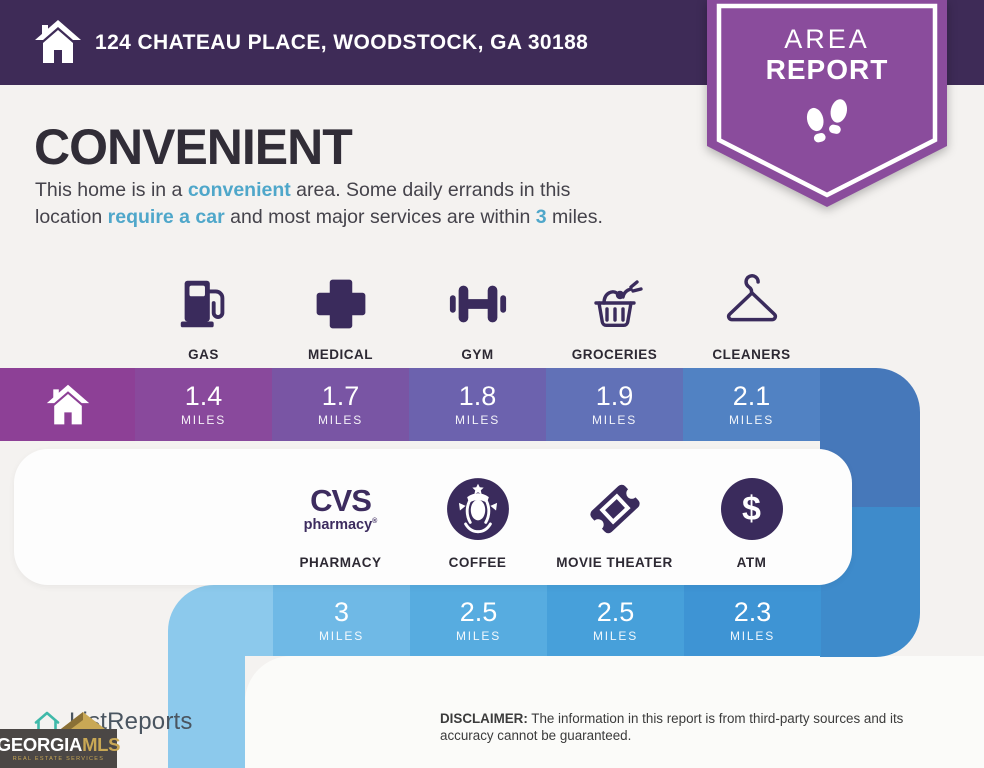 This screenshot has height=768, width=984. I want to click on bar2-segment-movie-theater: 2.5 MILES, so click(615, 620).